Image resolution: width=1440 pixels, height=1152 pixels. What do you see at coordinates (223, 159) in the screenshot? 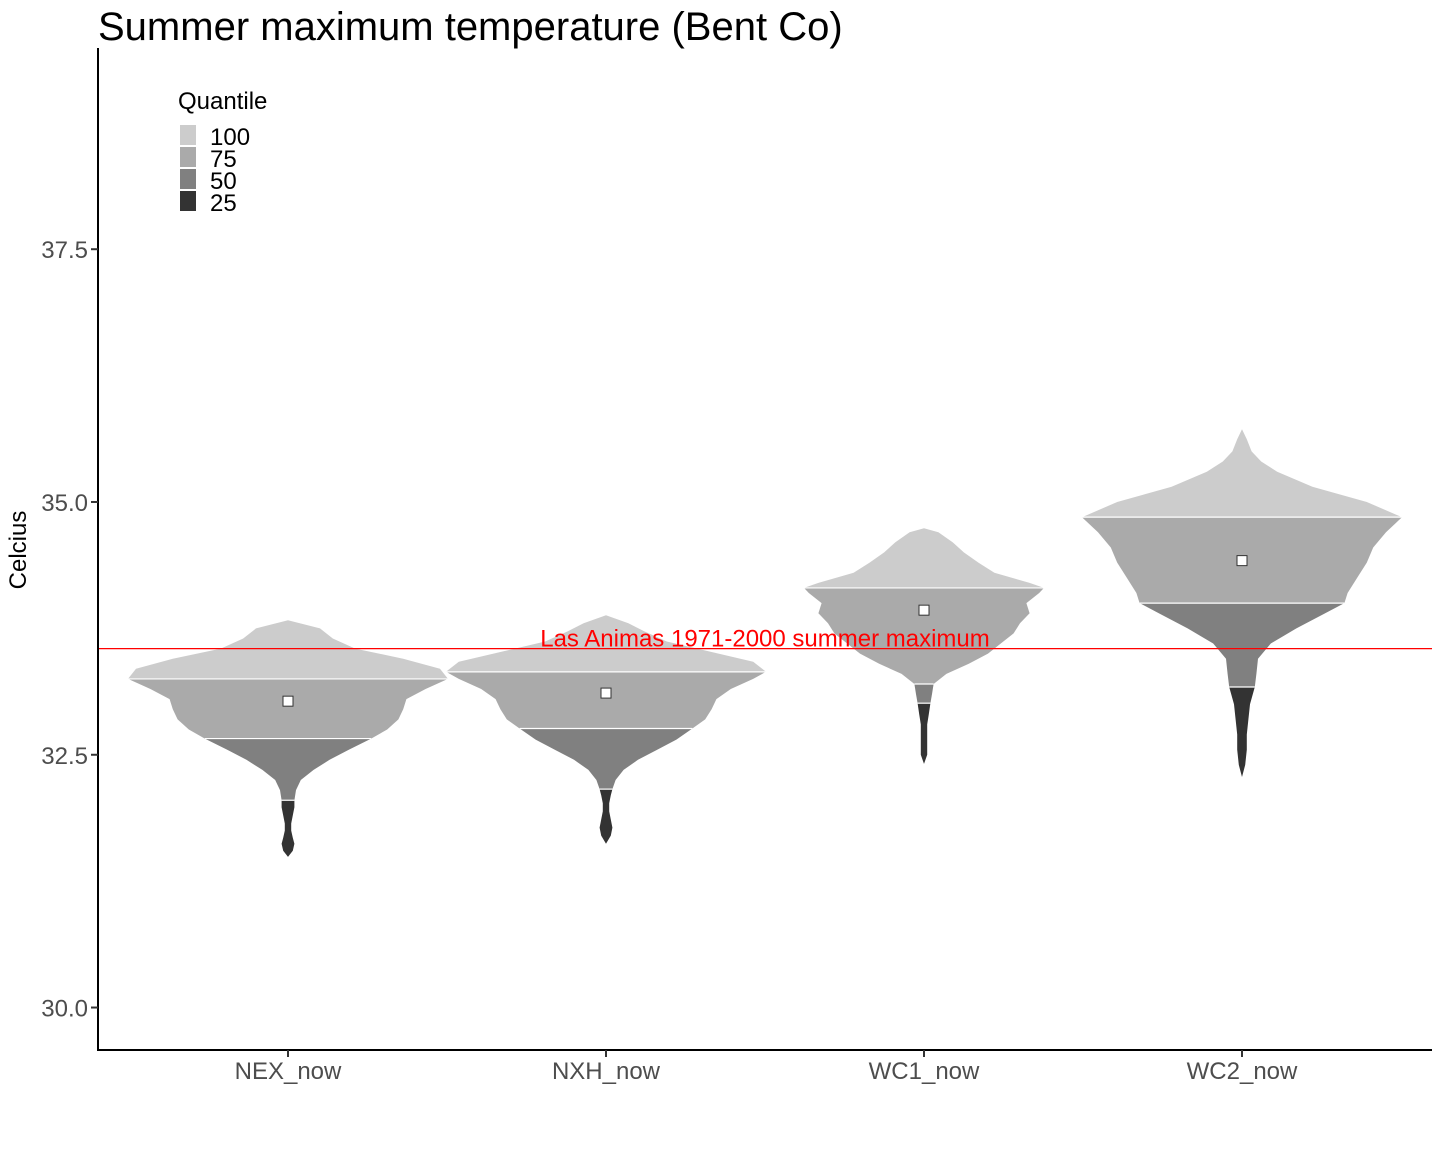
I see `legend-label-75: 75` at bounding box center [223, 159].